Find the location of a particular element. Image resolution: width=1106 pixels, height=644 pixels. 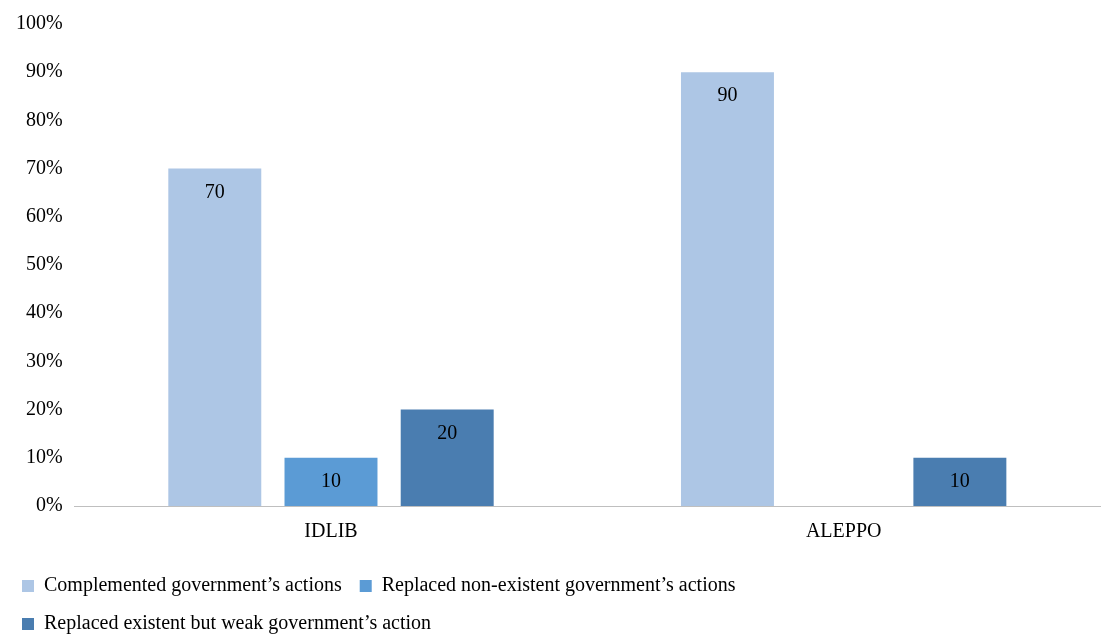

data-label: 90 is located at coordinates (727, 94).